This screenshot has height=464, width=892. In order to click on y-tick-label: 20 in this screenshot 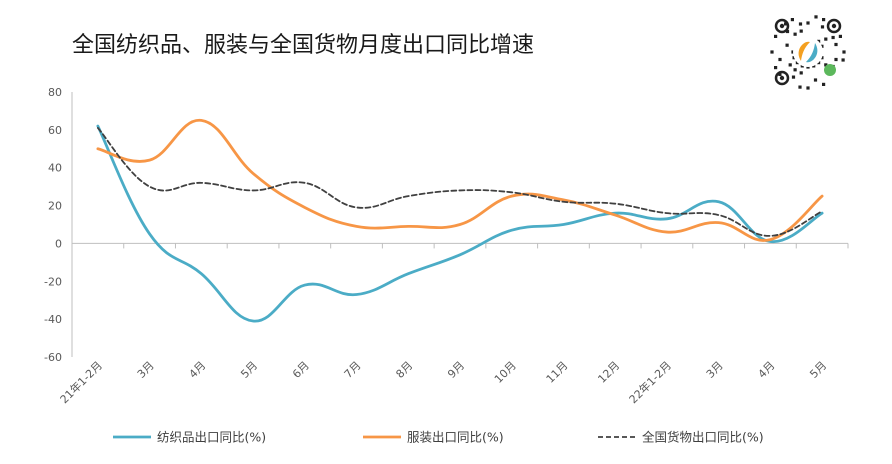, I will do `click(55, 206)`.